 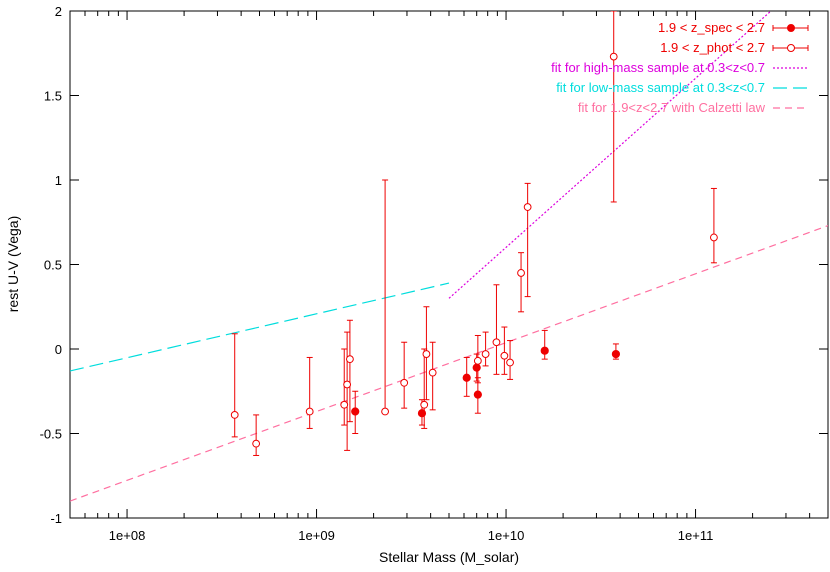 I want to click on y-tick-label: -1, so click(x=56, y=518).